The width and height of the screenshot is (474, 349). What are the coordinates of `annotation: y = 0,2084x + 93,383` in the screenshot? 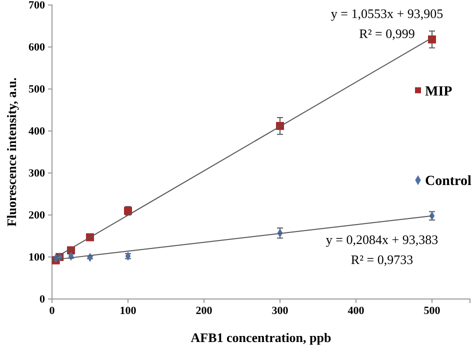 It's located at (382, 239).